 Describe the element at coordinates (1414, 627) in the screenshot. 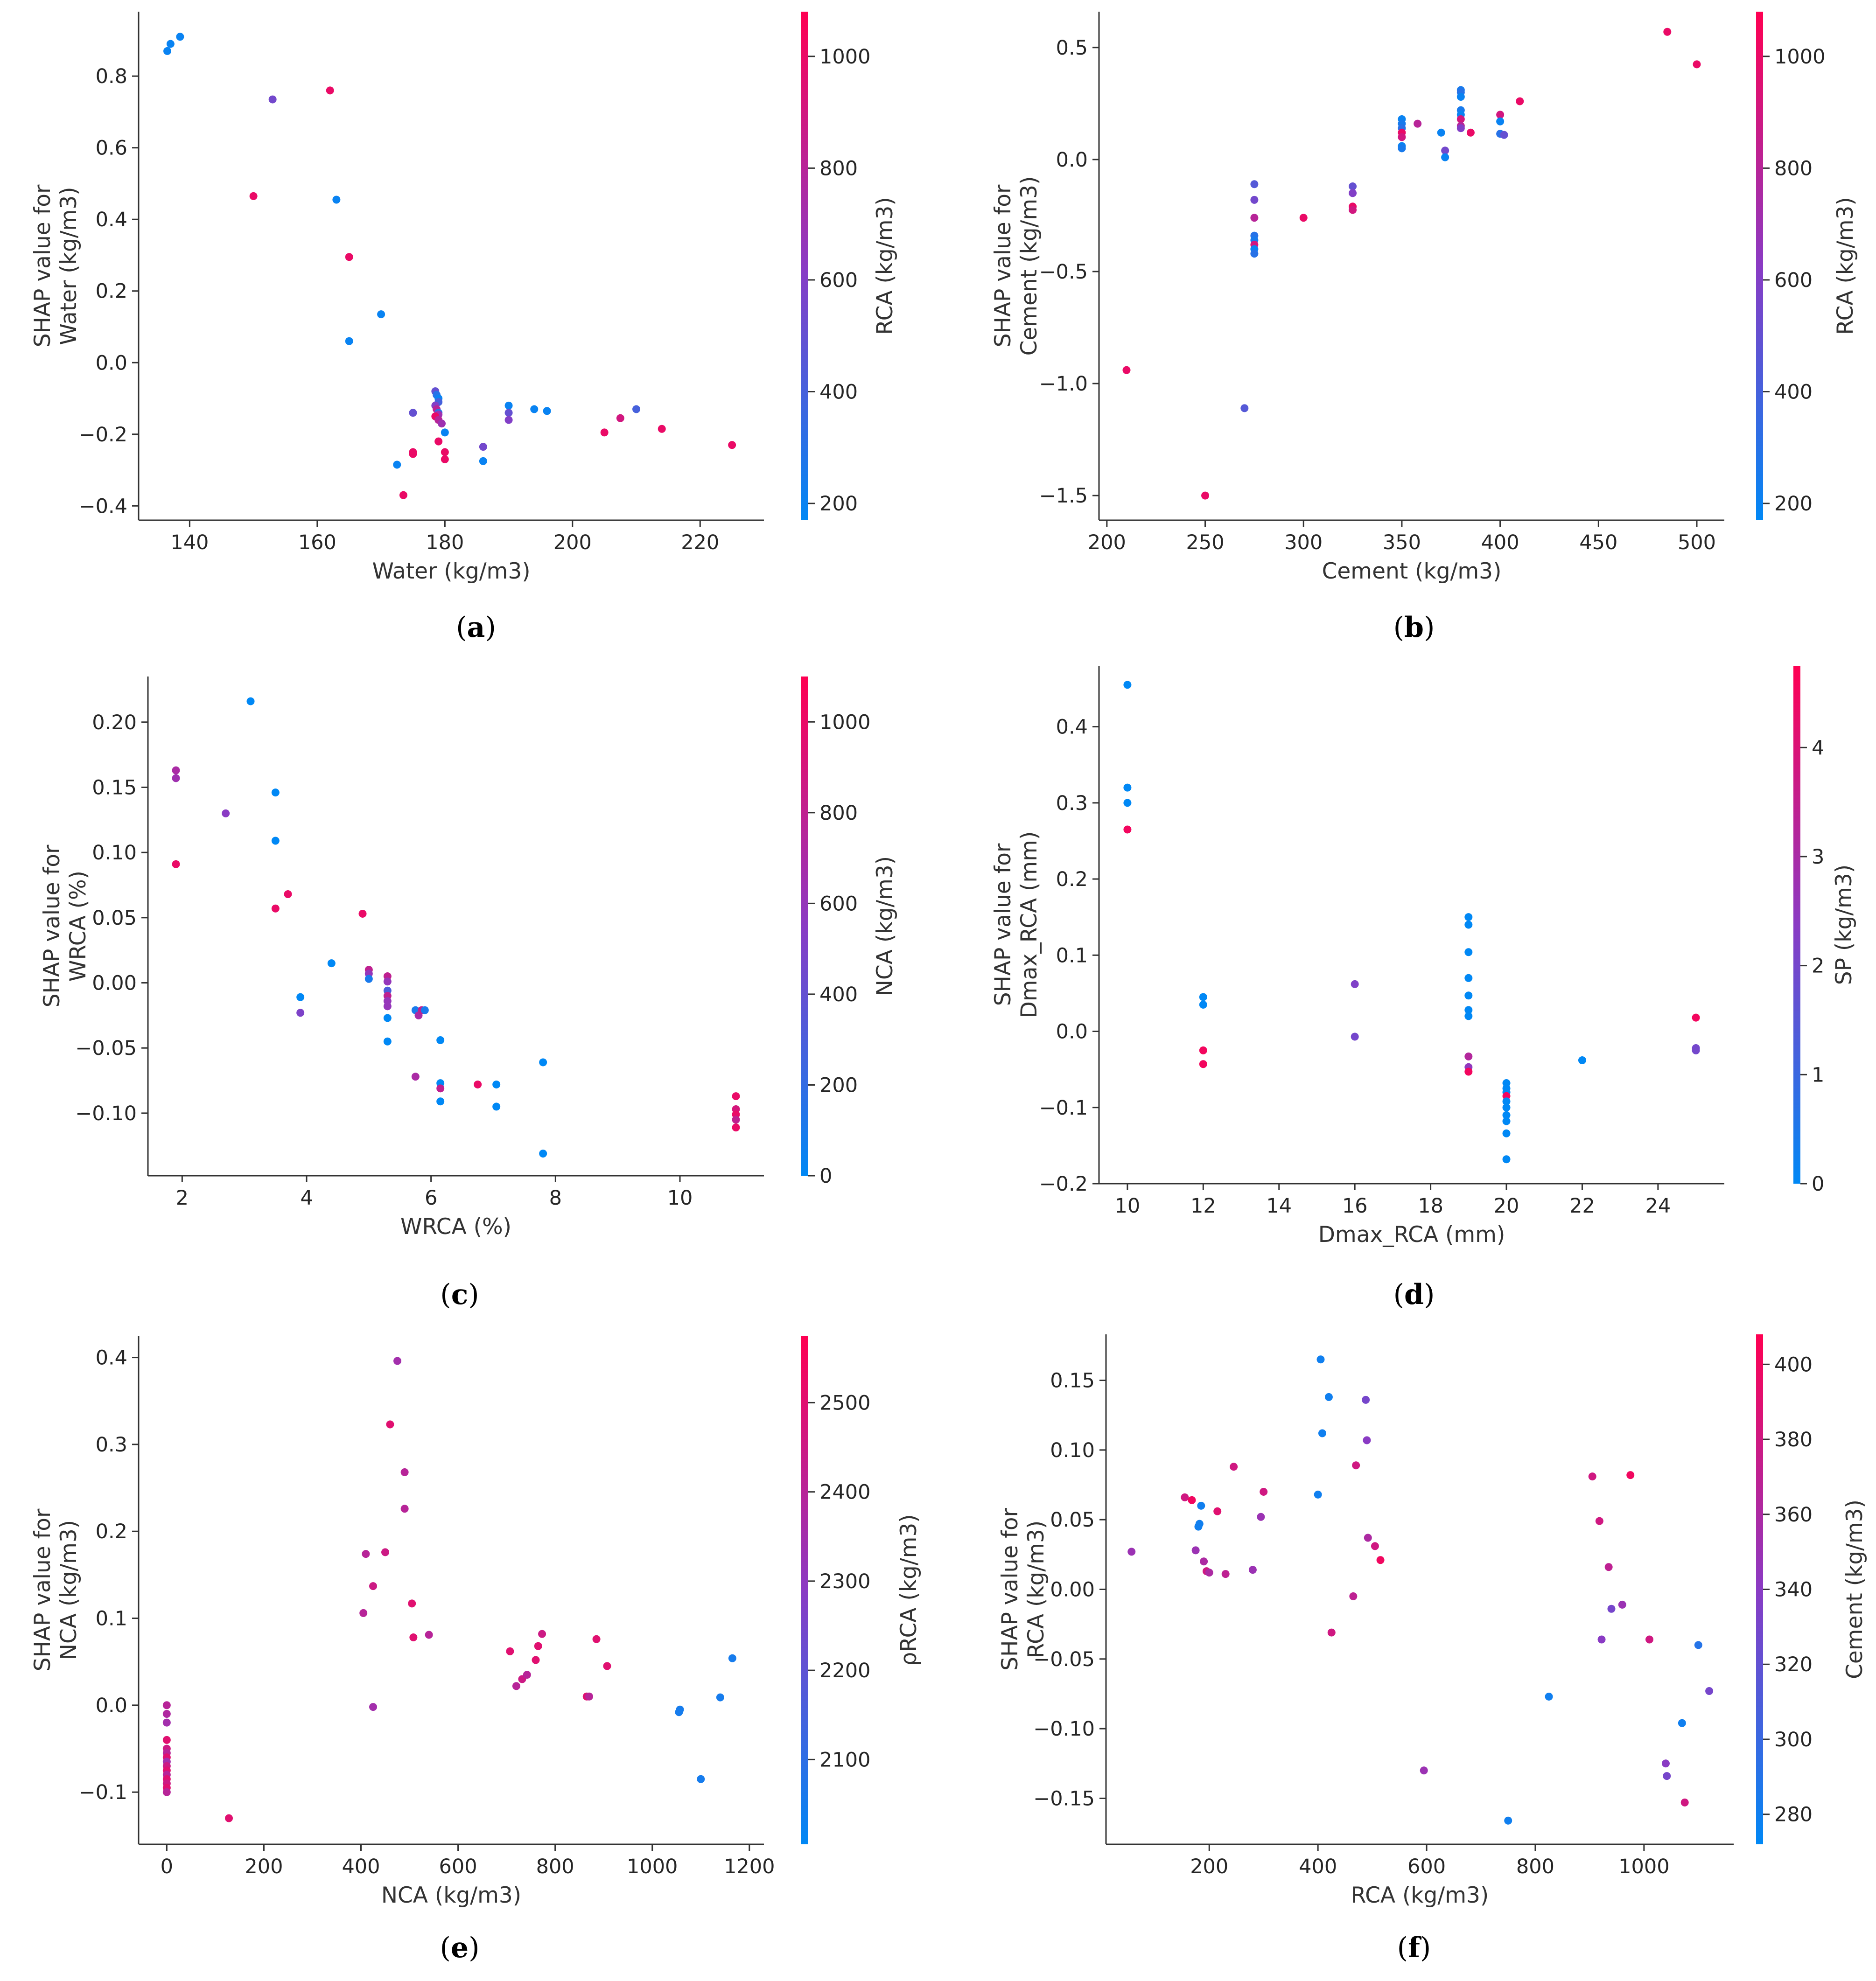

I see `panel-b-caption: (b)` at that location.